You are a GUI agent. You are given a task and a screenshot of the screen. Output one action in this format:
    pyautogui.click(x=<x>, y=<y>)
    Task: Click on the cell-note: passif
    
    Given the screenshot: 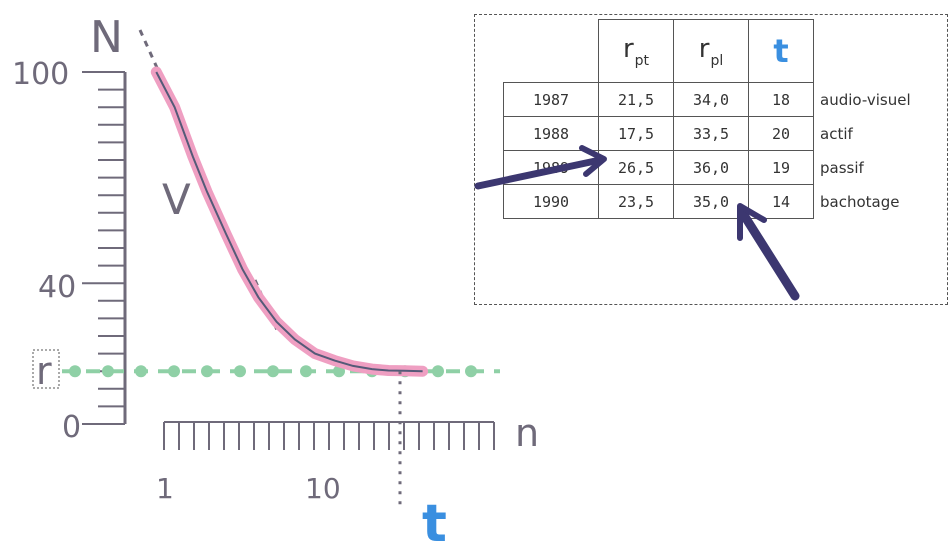 What is the action you would take?
    pyautogui.click(x=842, y=167)
    